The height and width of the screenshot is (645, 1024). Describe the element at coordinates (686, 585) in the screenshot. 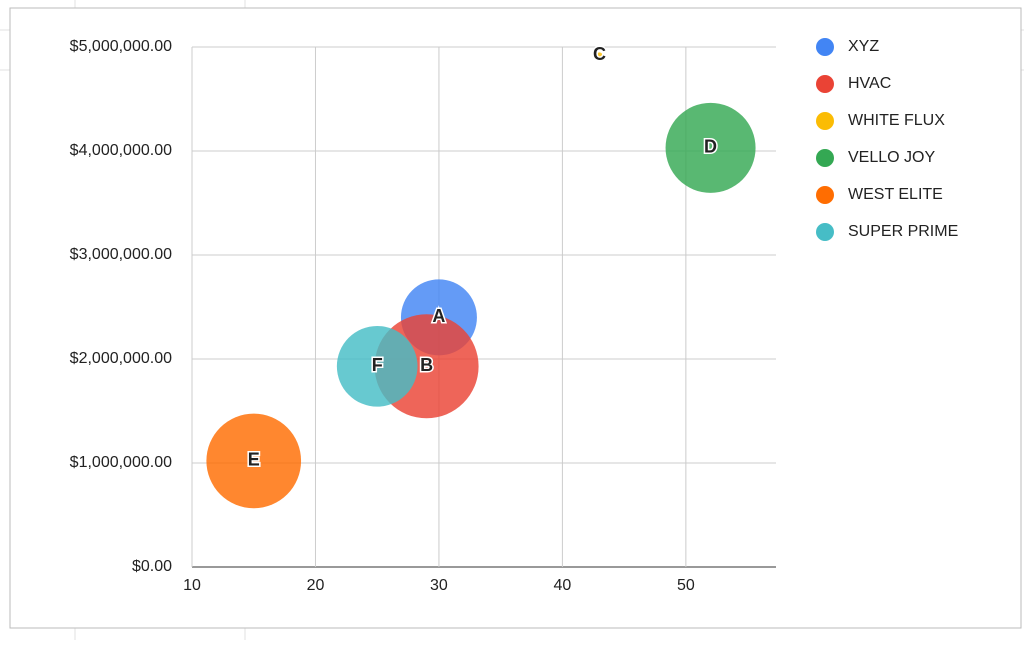

I see `x-tick-label: 50` at that location.